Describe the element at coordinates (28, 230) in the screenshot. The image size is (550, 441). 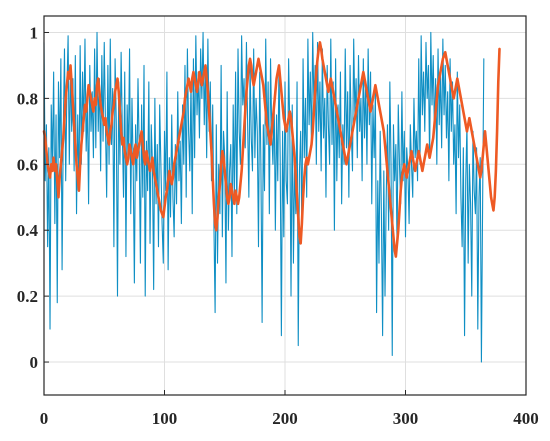
I see `y-tick-label: 0.4` at that location.